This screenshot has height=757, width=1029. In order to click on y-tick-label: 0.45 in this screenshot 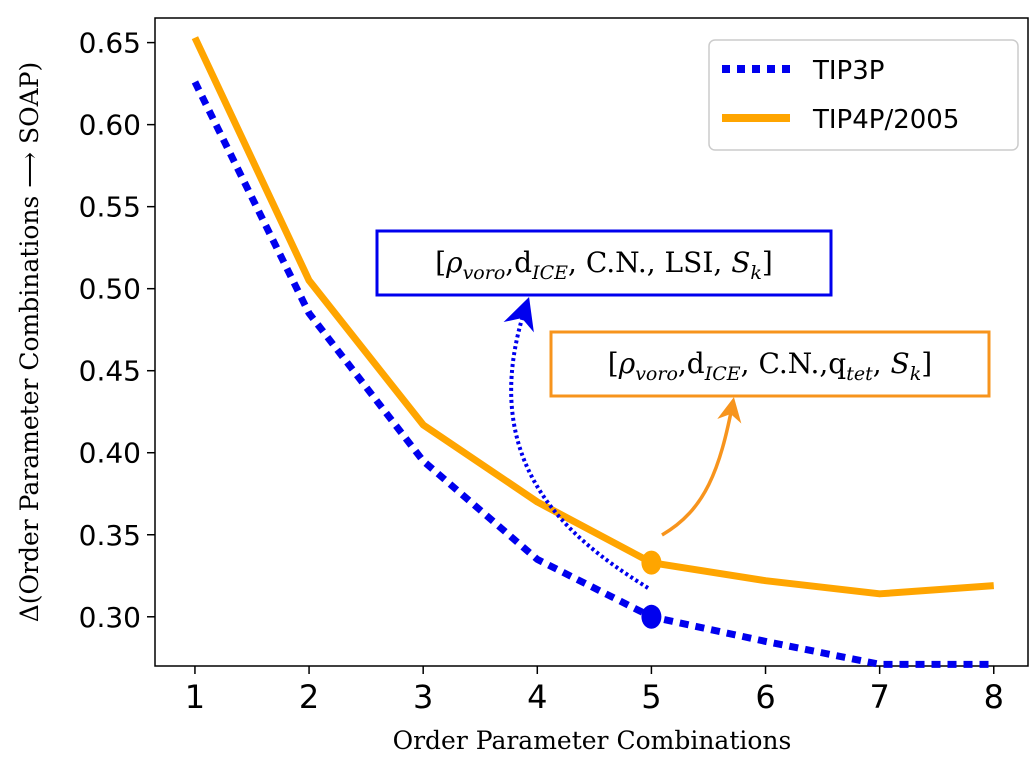, I will do `click(110, 371)`.